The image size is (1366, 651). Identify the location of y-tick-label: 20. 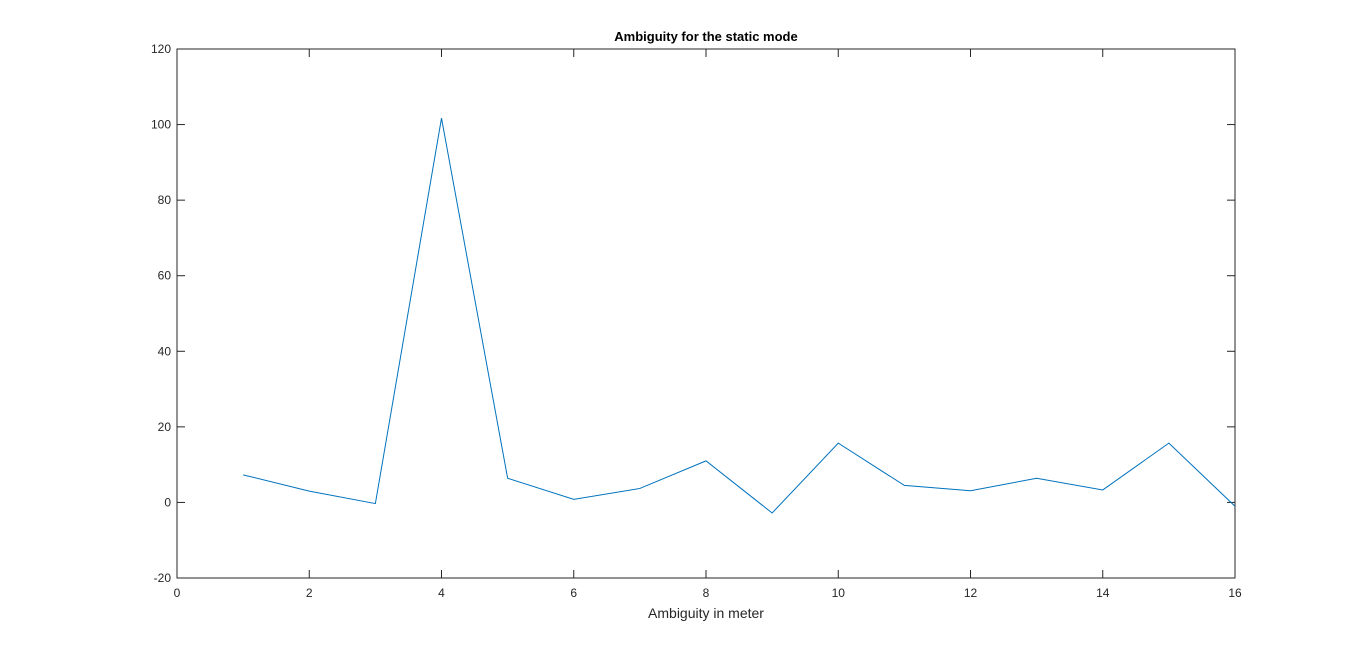
(165, 427).